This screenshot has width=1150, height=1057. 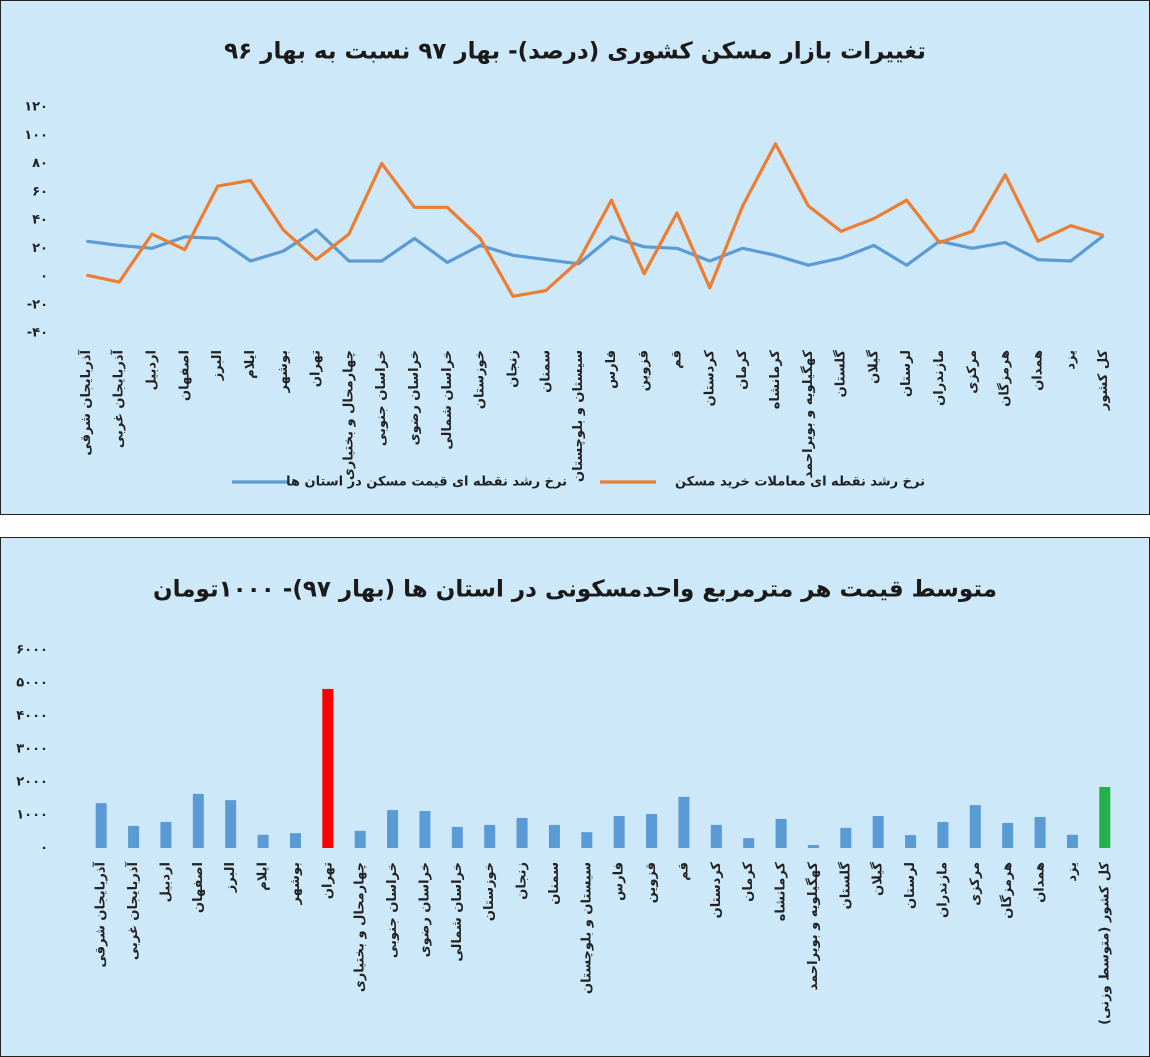 I want to click on y-tick-label: -۲۰, so click(x=37, y=304).